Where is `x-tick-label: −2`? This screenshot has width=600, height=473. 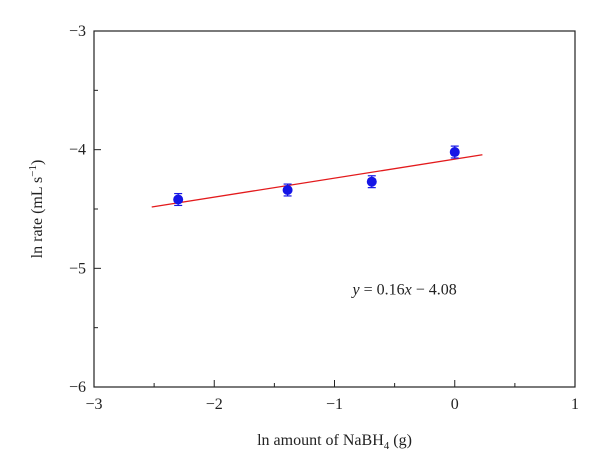
x-tick-label: −2 is located at coordinates (214, 404).